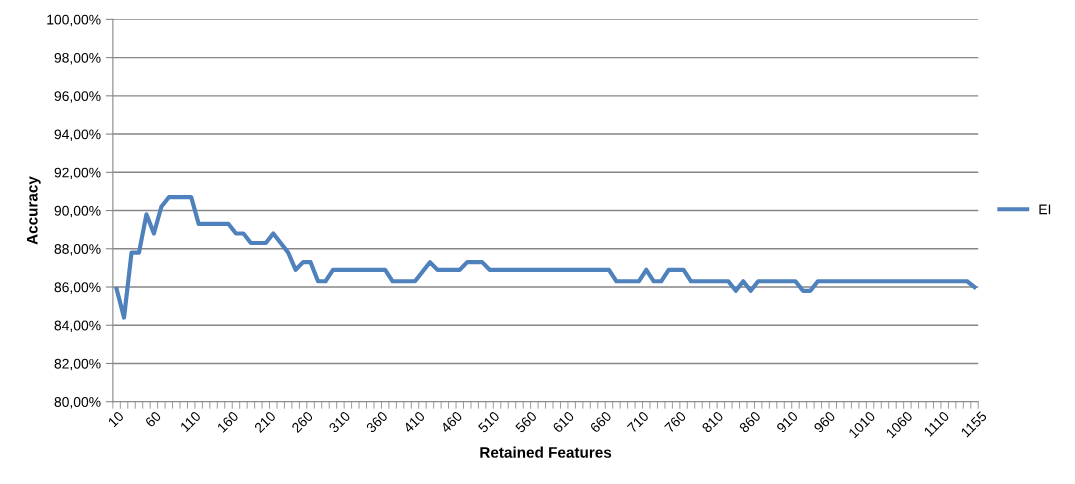 The height and width of the screenshot is (484, 1075). I want to click on x-axis-title: Retained Features, so click(546, 452).